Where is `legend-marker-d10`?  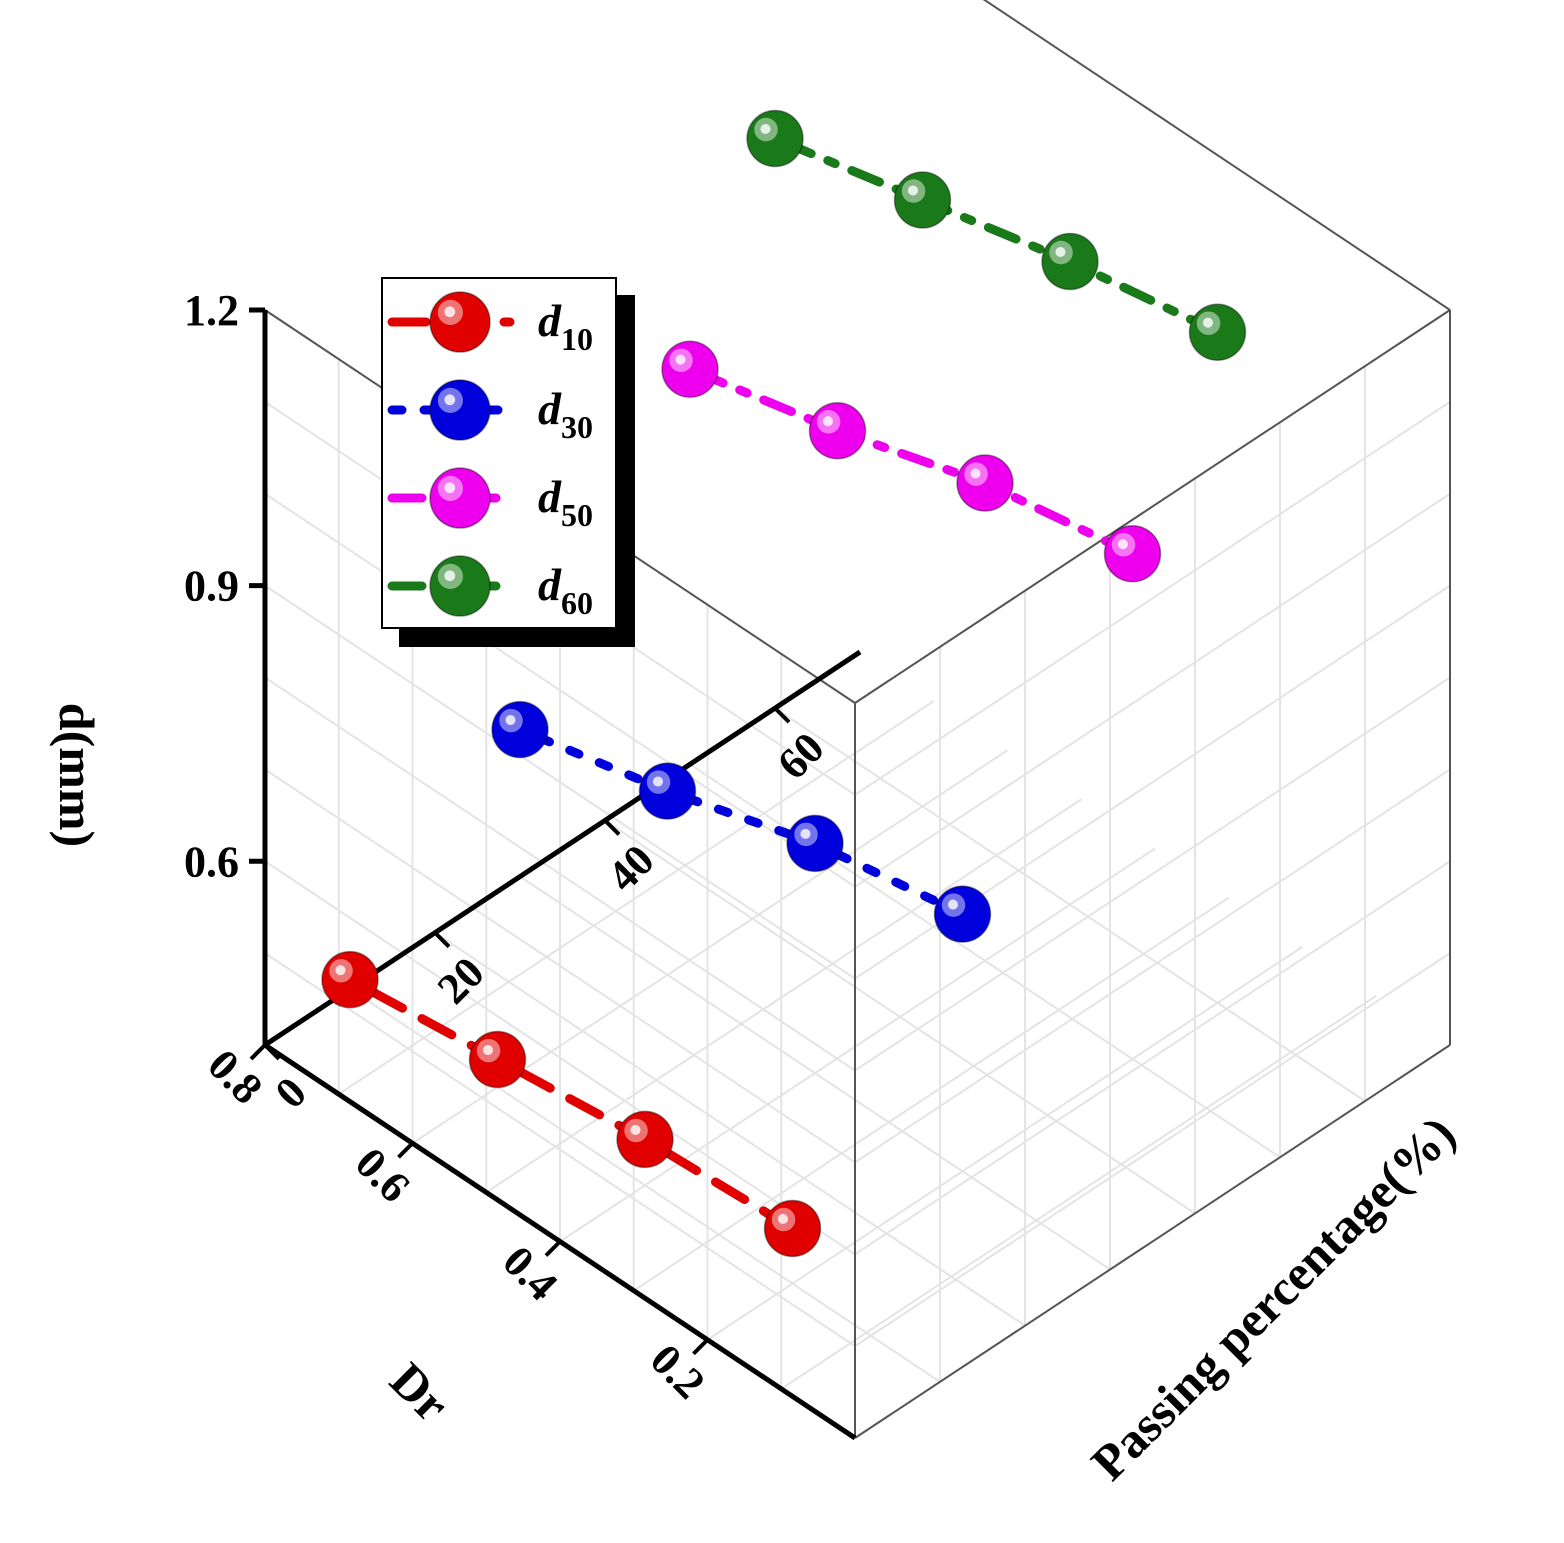
legend-marker-d10 is located at coordinates (460, 322).